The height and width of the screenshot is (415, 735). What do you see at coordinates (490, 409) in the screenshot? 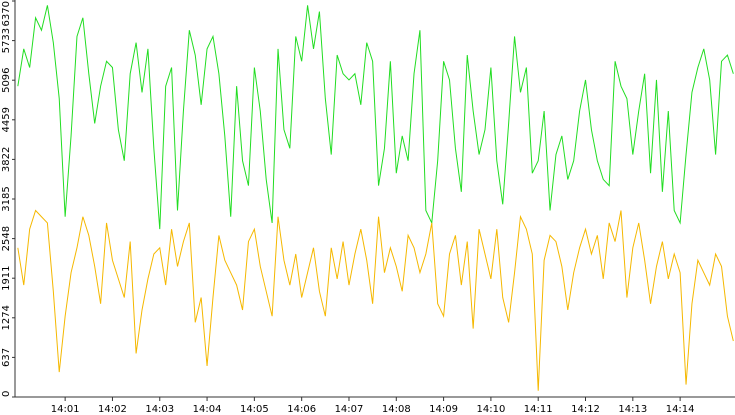
I see `x-tick-label: 14:10` at bounding box center [490, 409].